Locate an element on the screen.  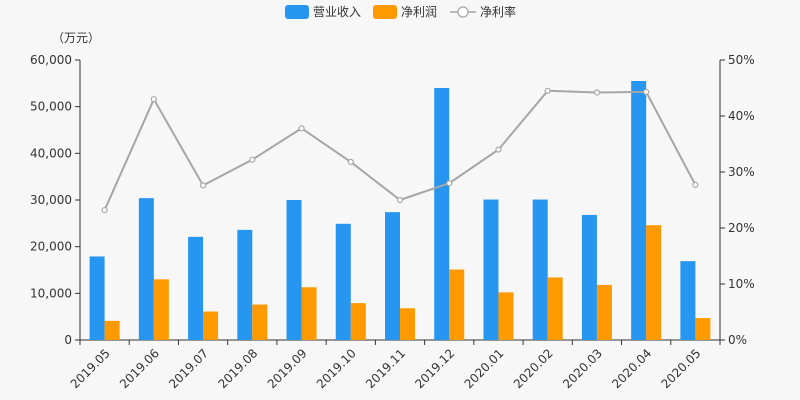
x-tick-label: 2019.12 is located at coordinates (434, 368).